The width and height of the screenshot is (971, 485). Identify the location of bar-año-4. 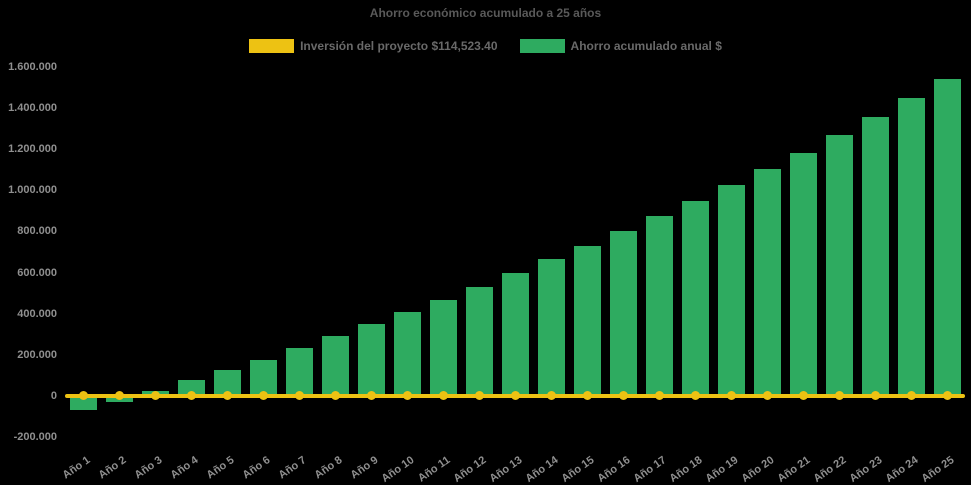
(191, 388).